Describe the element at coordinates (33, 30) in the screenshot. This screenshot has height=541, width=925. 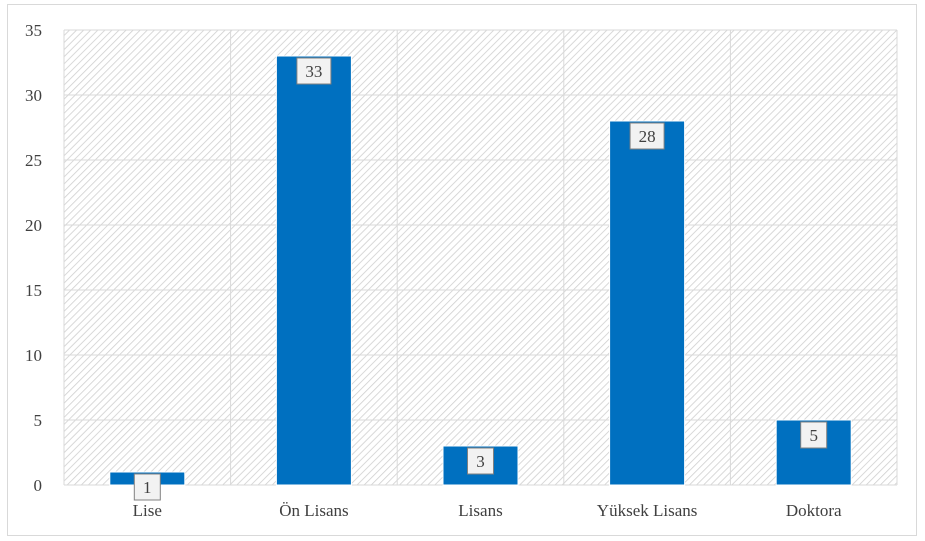
I see `y-tick-label: 35` at that location.